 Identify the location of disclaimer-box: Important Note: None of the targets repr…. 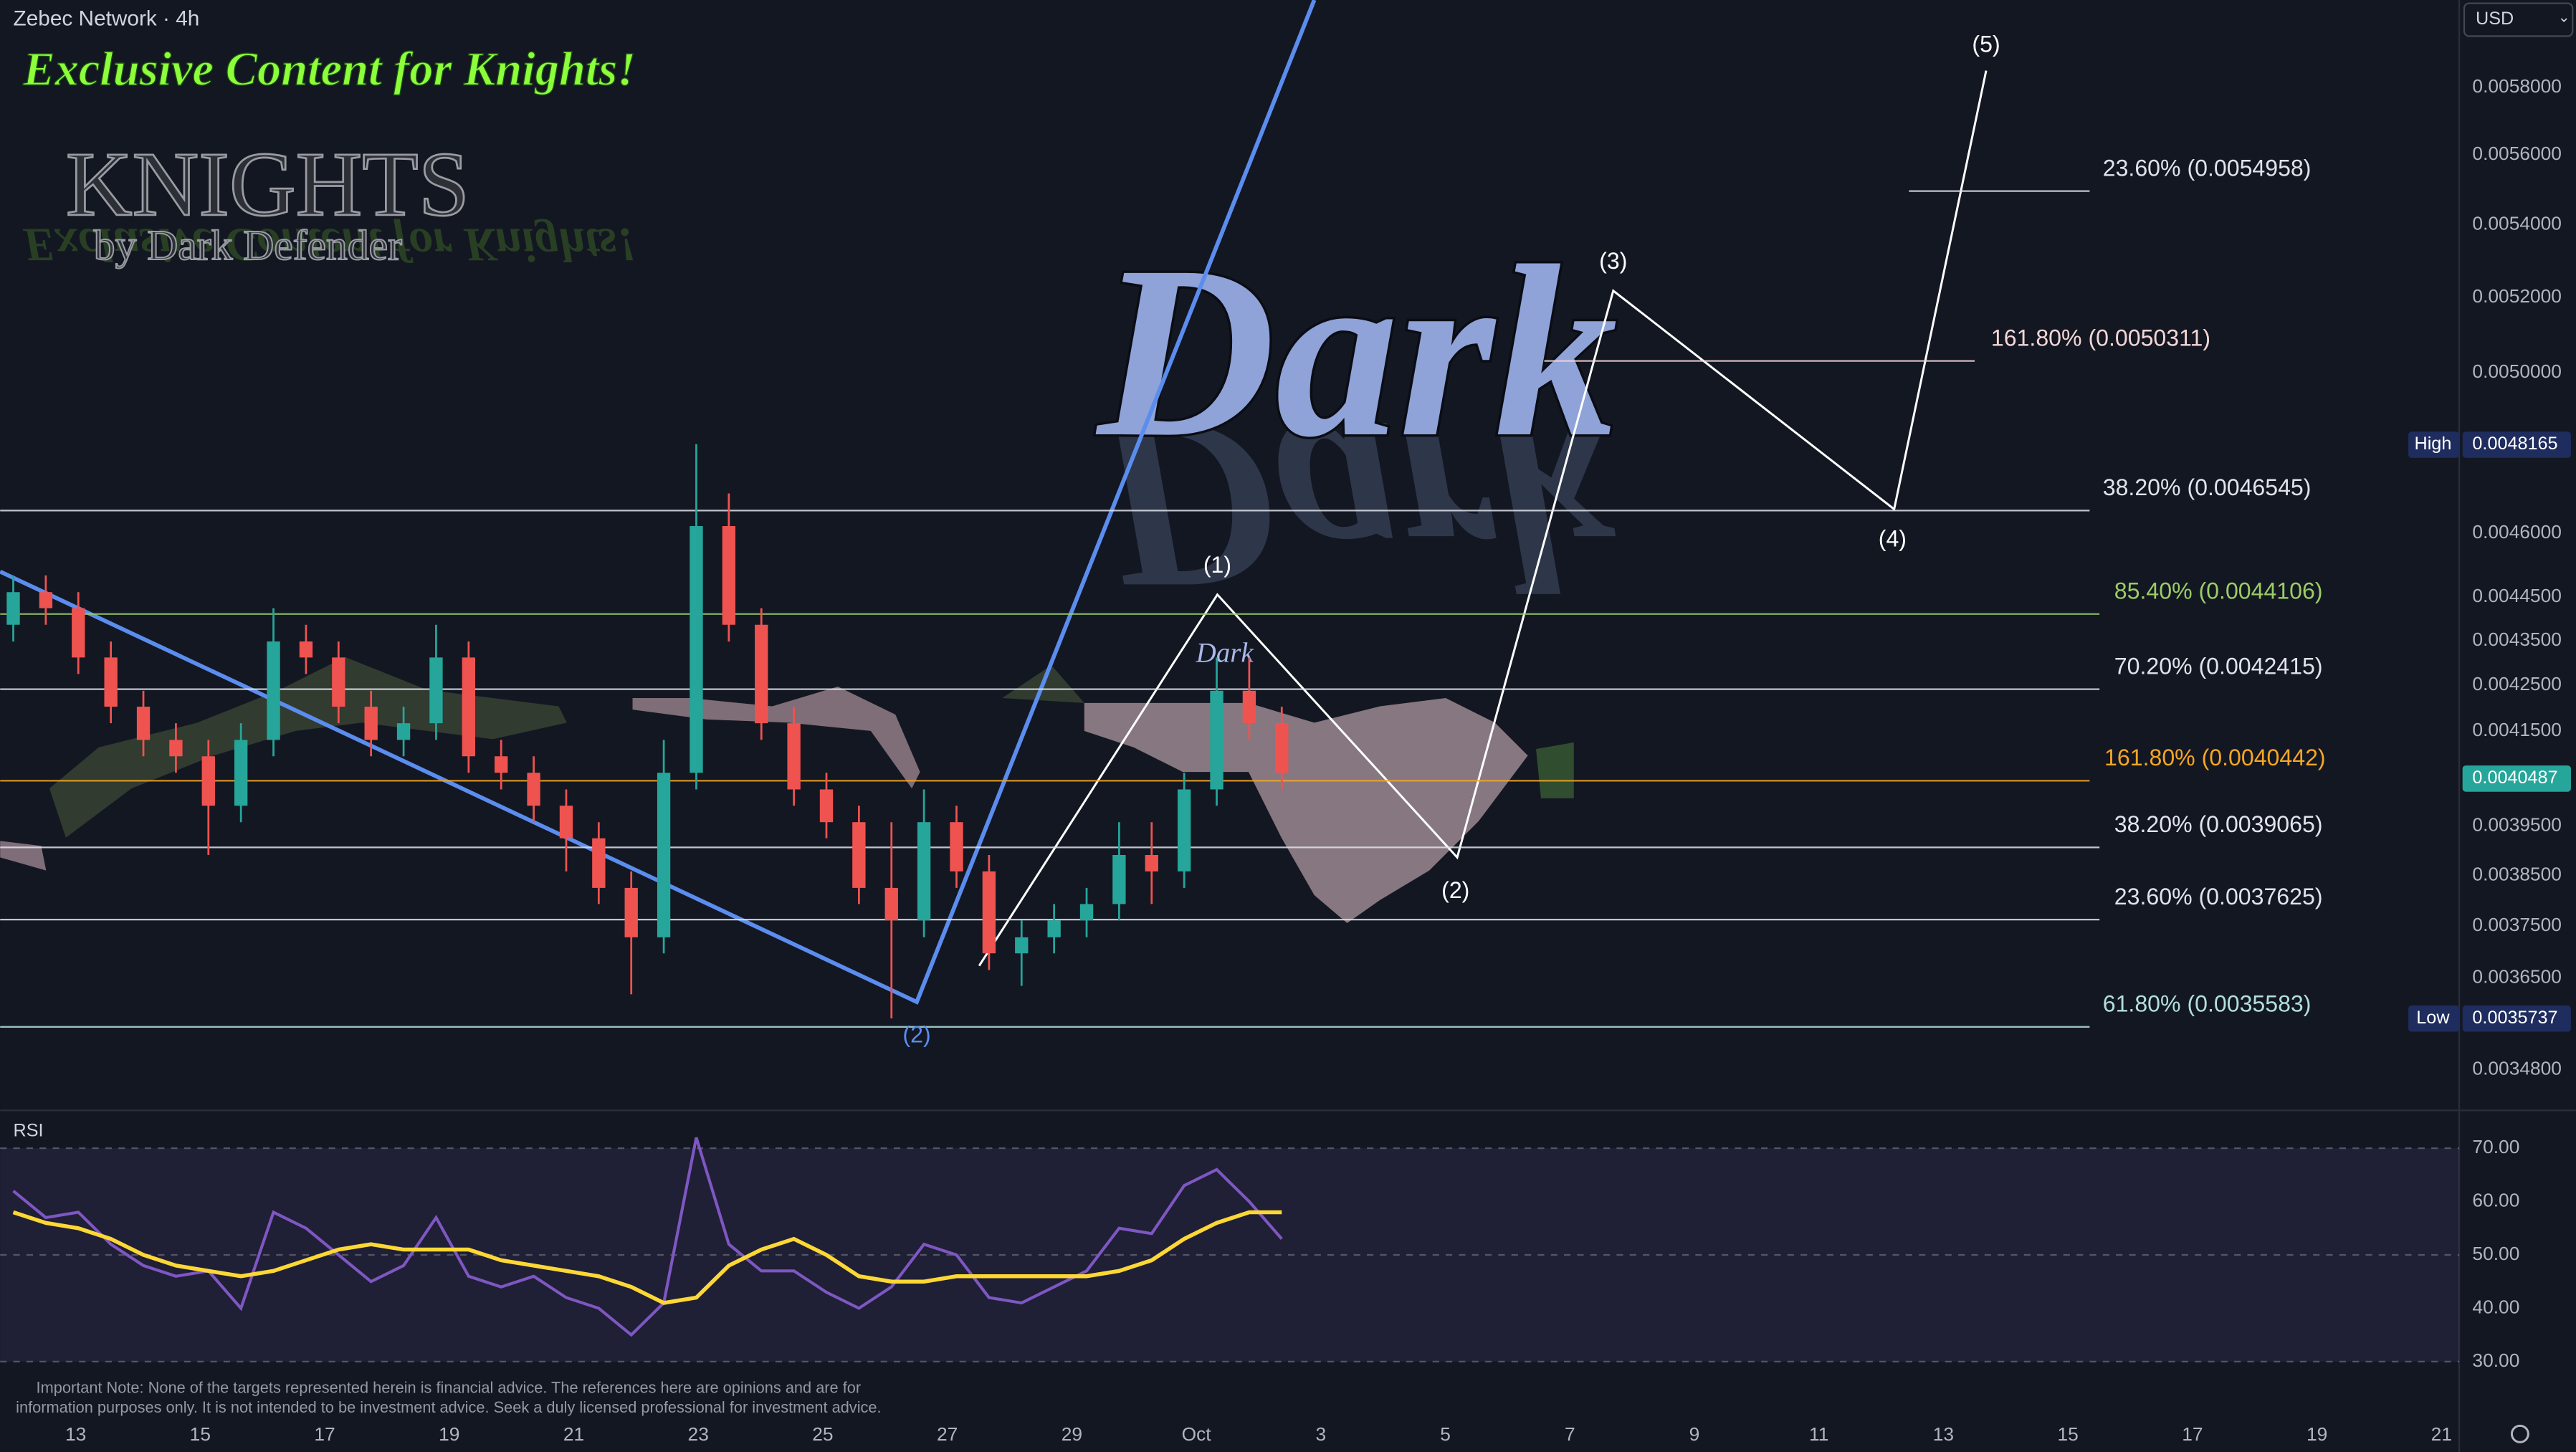
(448, 1399).